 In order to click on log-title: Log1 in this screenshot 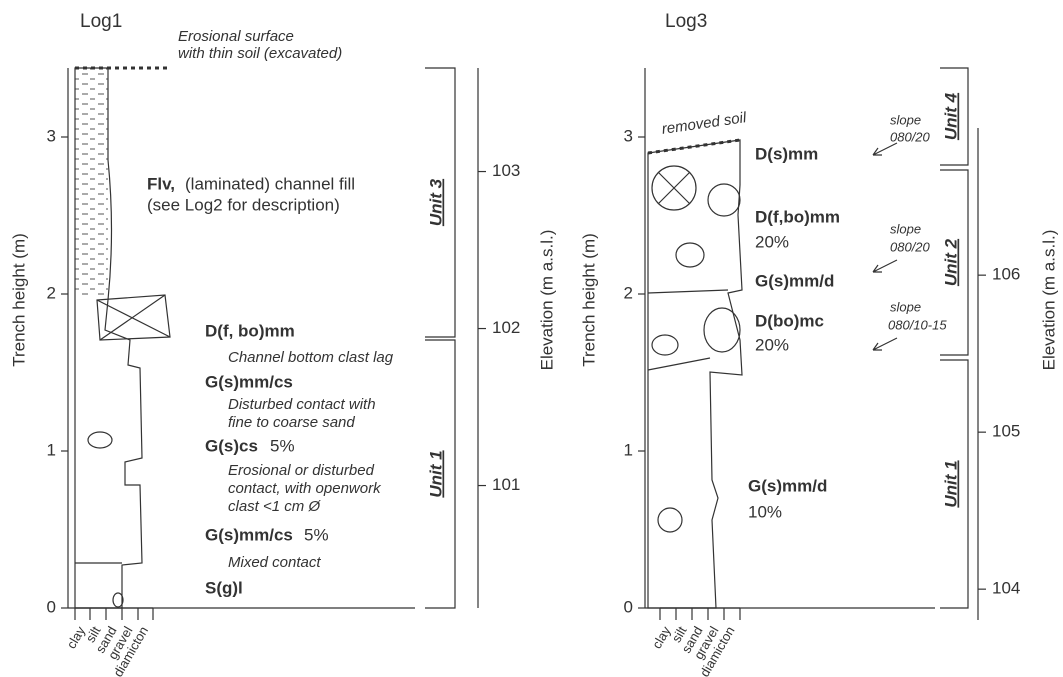, I will do `click(101, 21)`.